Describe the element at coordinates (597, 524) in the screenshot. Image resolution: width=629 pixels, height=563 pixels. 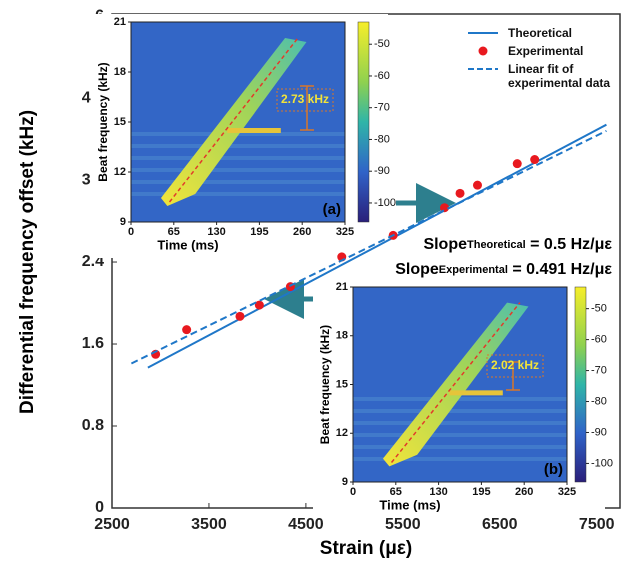
I see `x-tick-label: 7500` at that location.